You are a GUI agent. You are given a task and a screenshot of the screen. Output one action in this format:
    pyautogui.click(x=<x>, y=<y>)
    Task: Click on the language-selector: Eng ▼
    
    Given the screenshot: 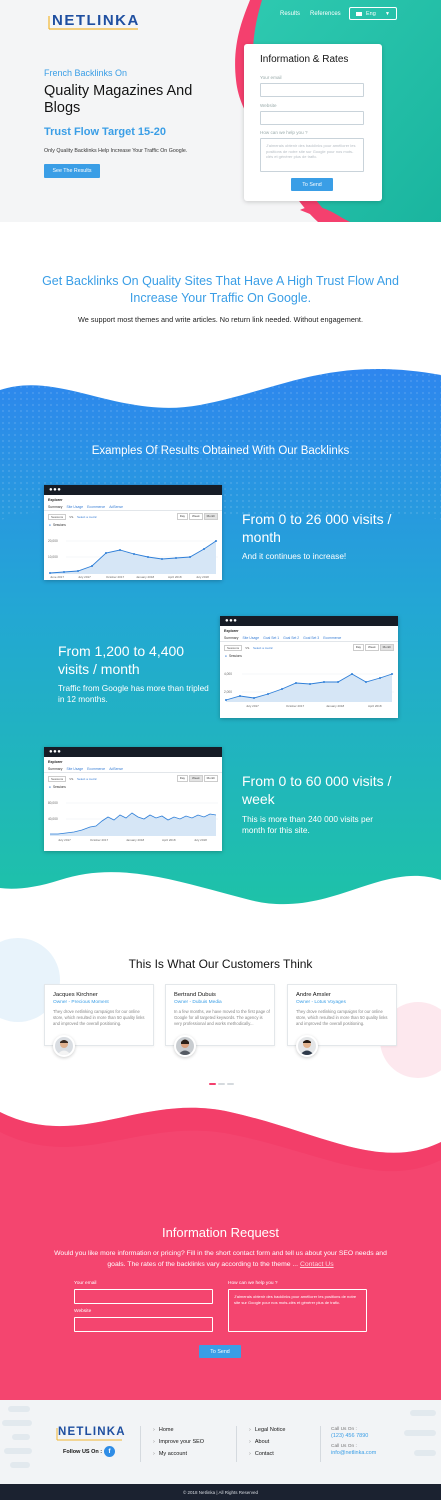 What is the action you would take?
    pyautogui.click(x=373, y=13)
    